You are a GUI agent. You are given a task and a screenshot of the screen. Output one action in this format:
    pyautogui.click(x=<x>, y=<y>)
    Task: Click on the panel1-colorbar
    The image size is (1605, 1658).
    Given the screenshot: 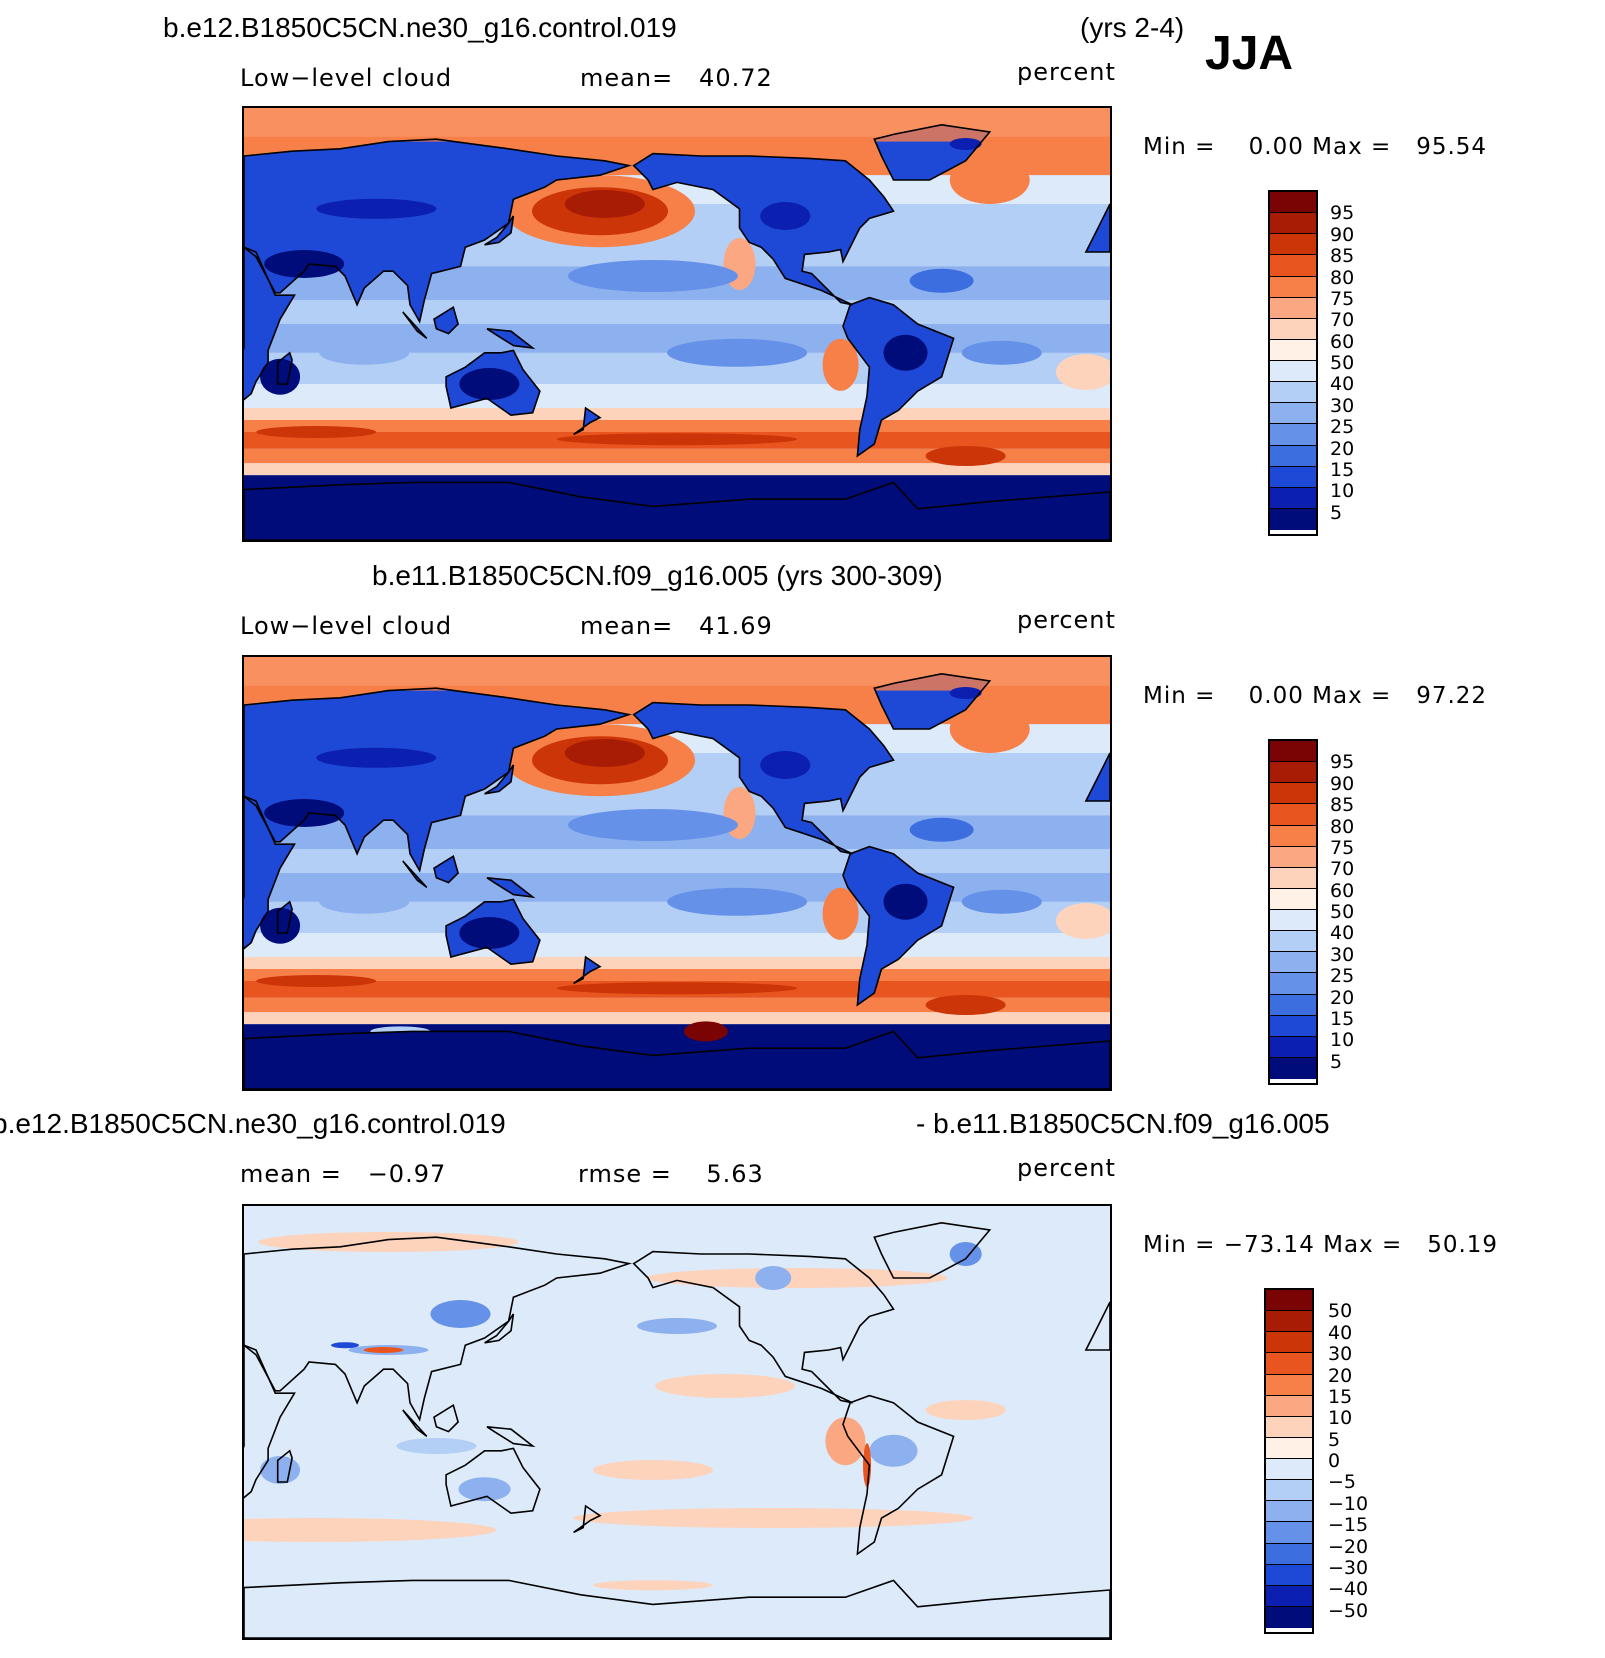 What is the action you would take?
    pyautogui.click(x=1293, y=363)
    